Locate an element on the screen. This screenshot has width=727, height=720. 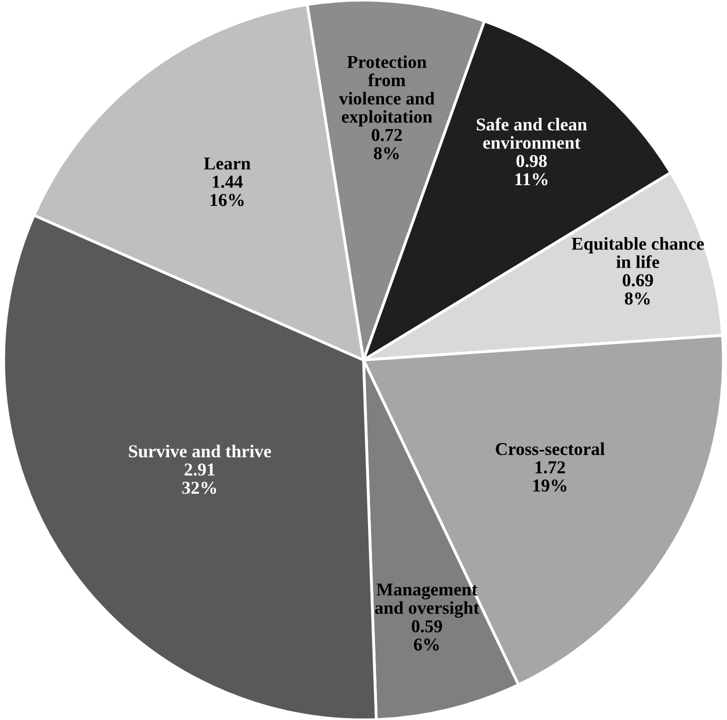
slice-label: Equitable chance in life is located at coordinates (638, 252).